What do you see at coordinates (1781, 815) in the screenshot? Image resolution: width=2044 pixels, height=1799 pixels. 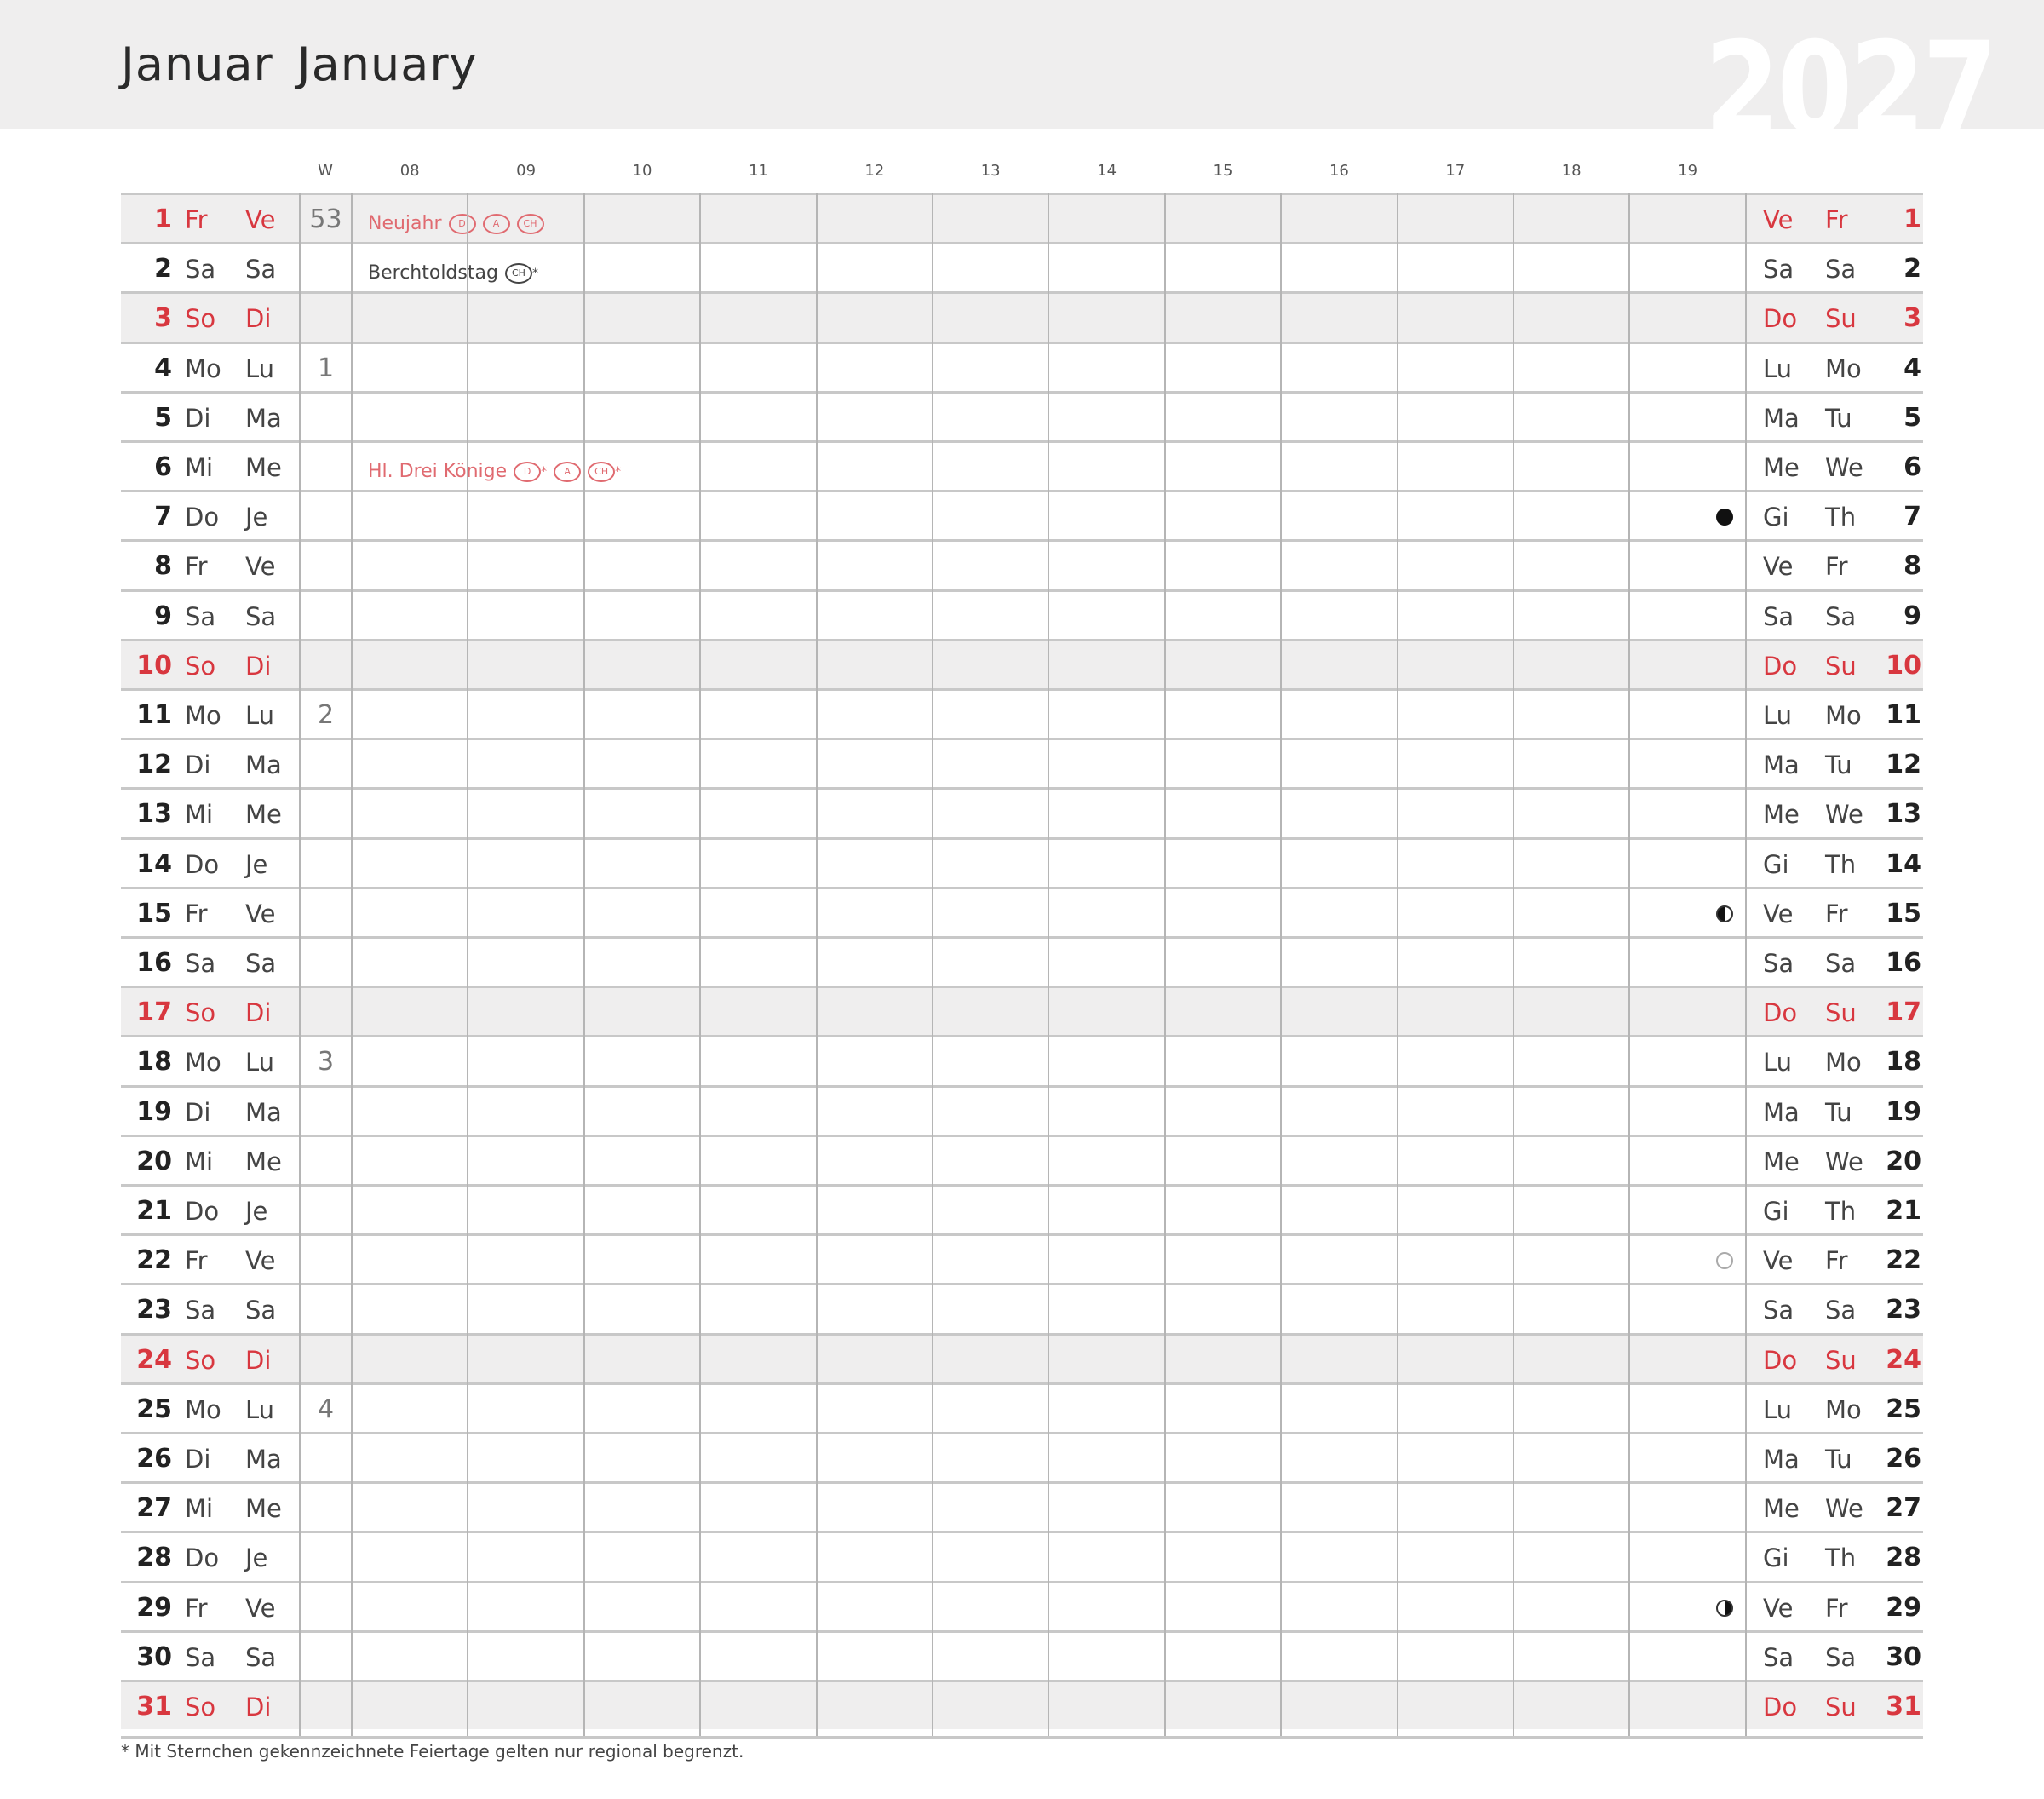 I see `weekday-it: Me` at bounding box center [1781, 815].